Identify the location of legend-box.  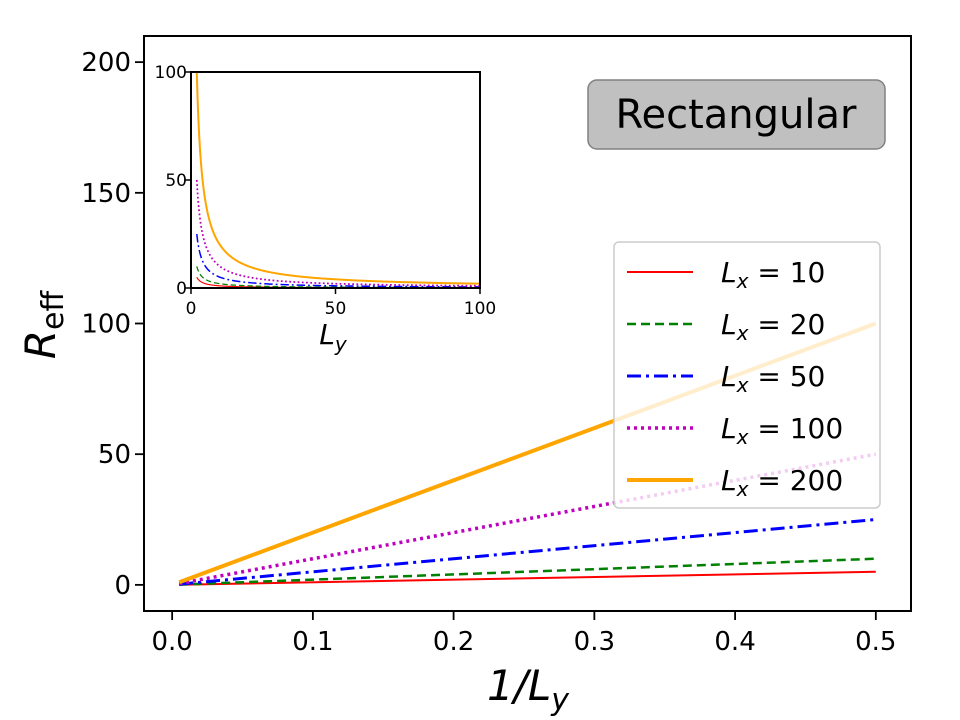
(747, 375).